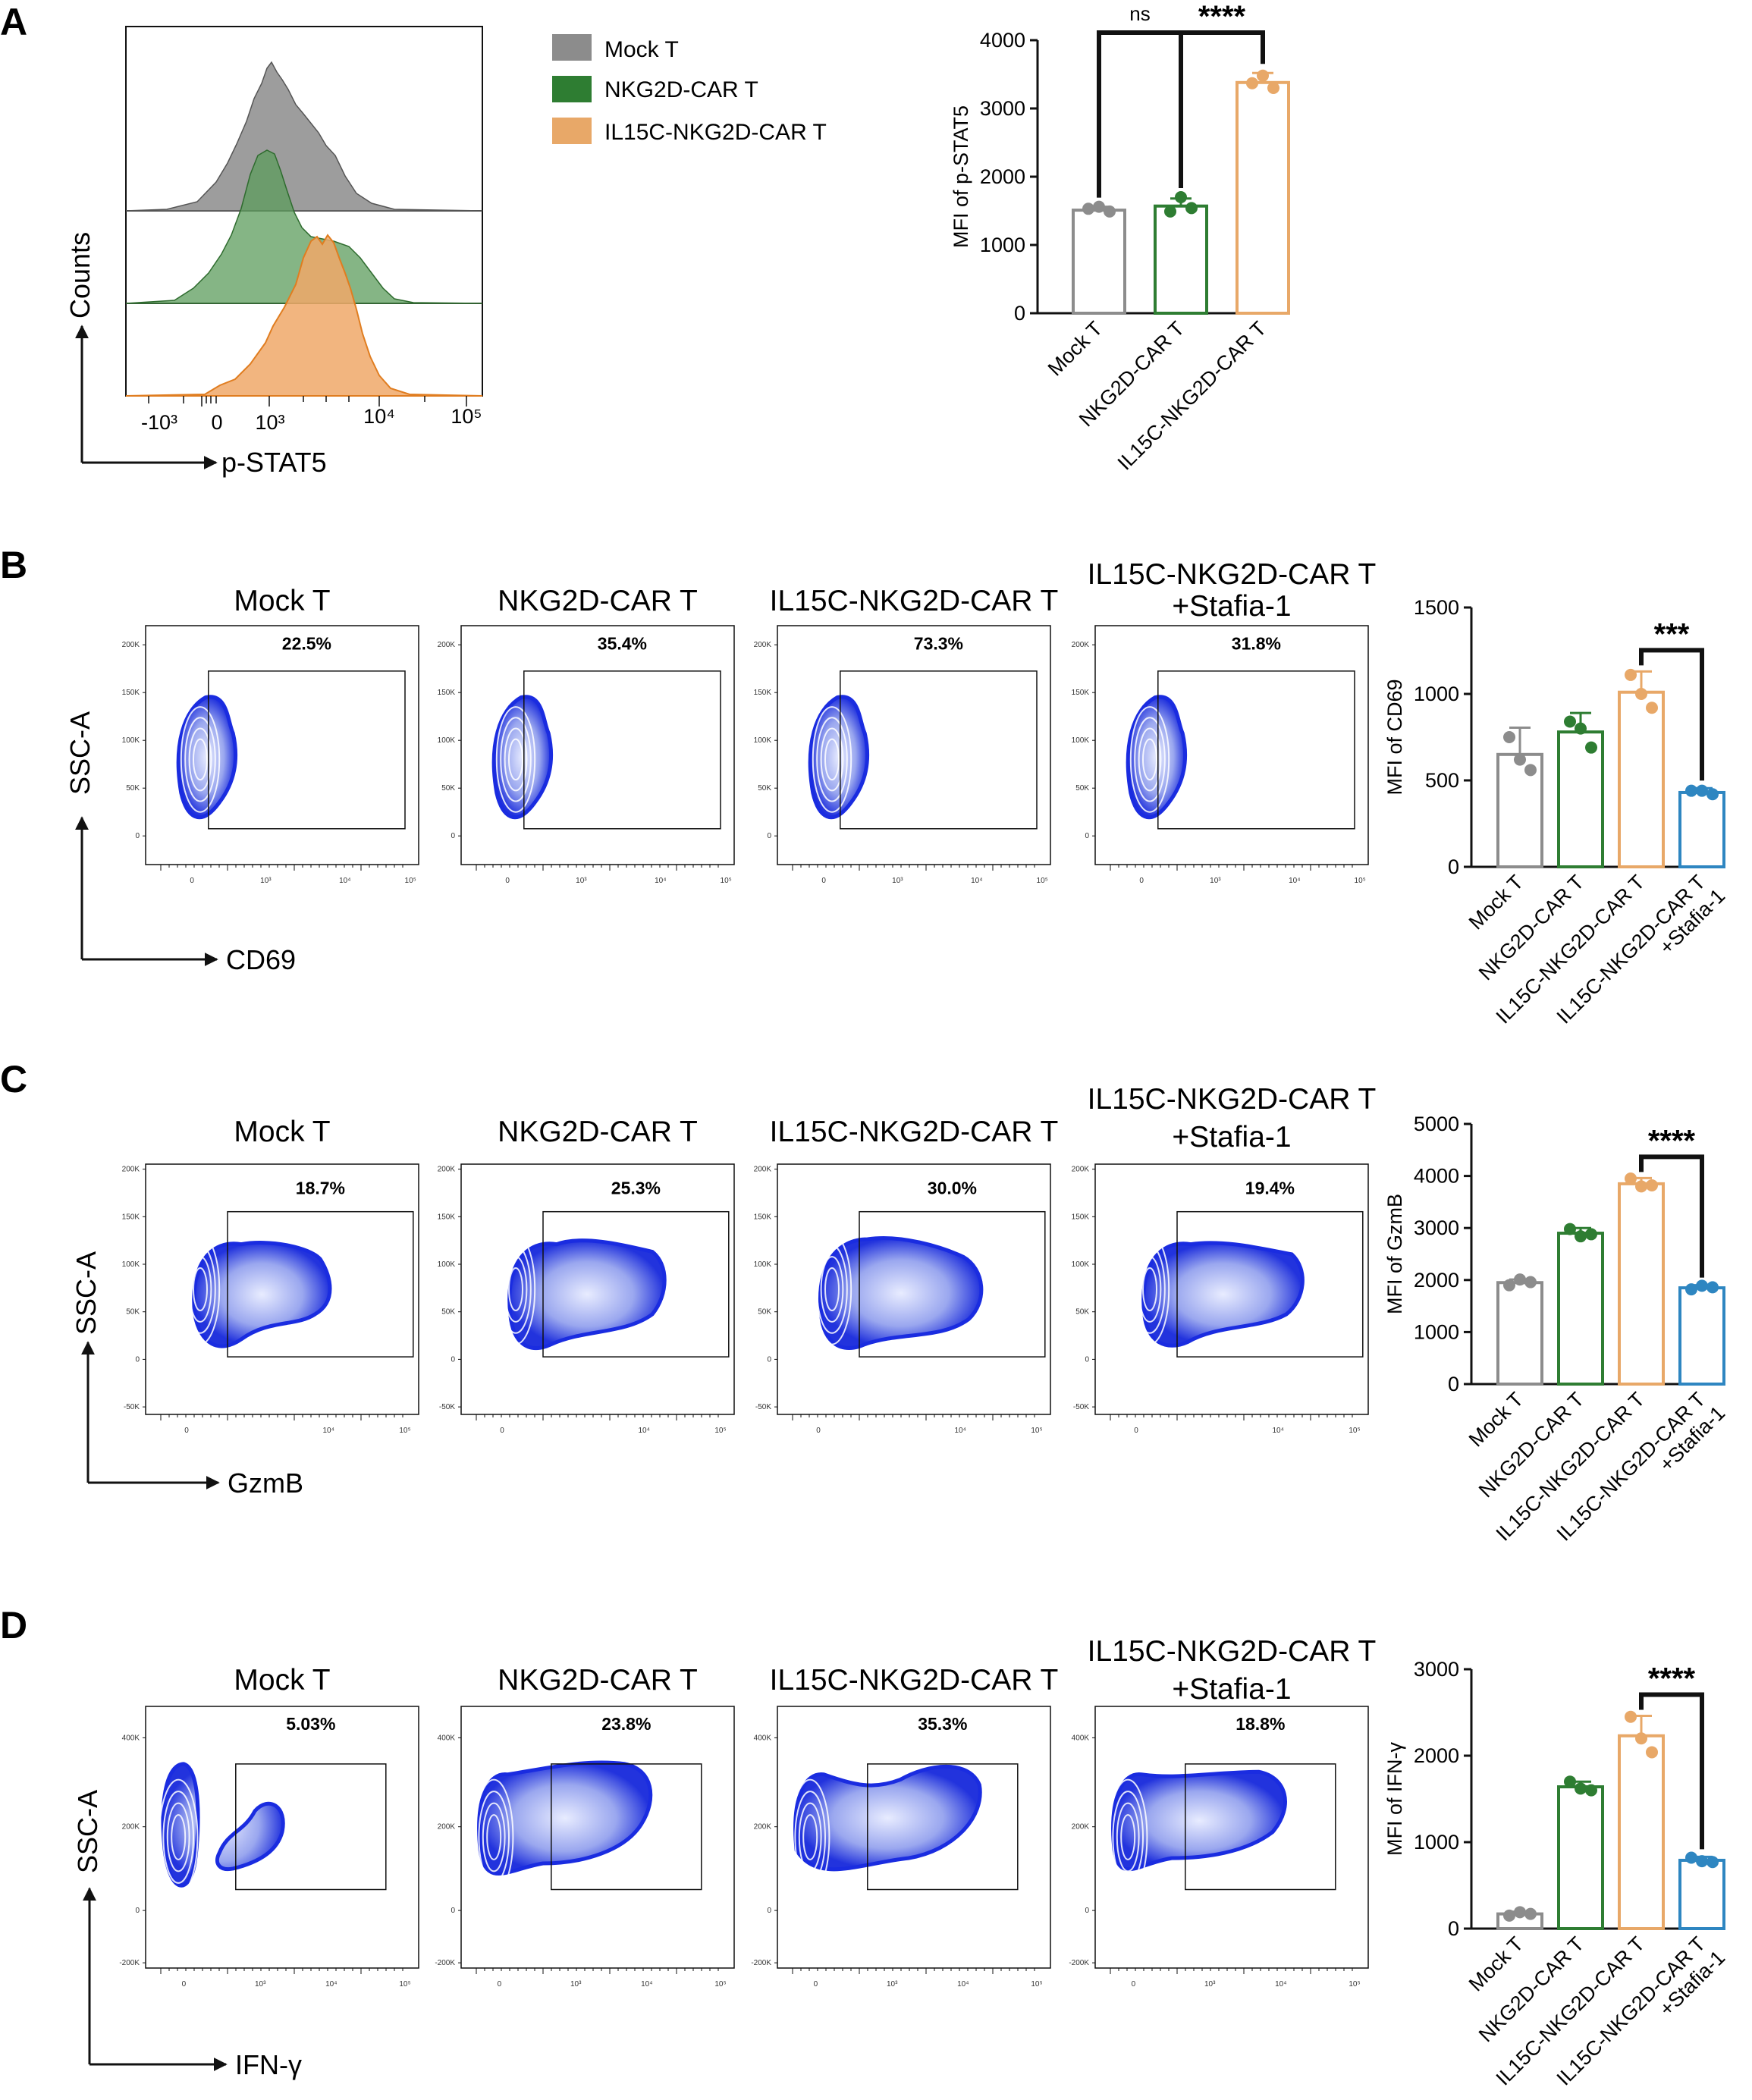 The width and height of the screenshot is (1752, 2100). What do you see at coordinates (14, 22) in the screenshot?
I see `panel-label-a: A` at bounding box center [14, 22].